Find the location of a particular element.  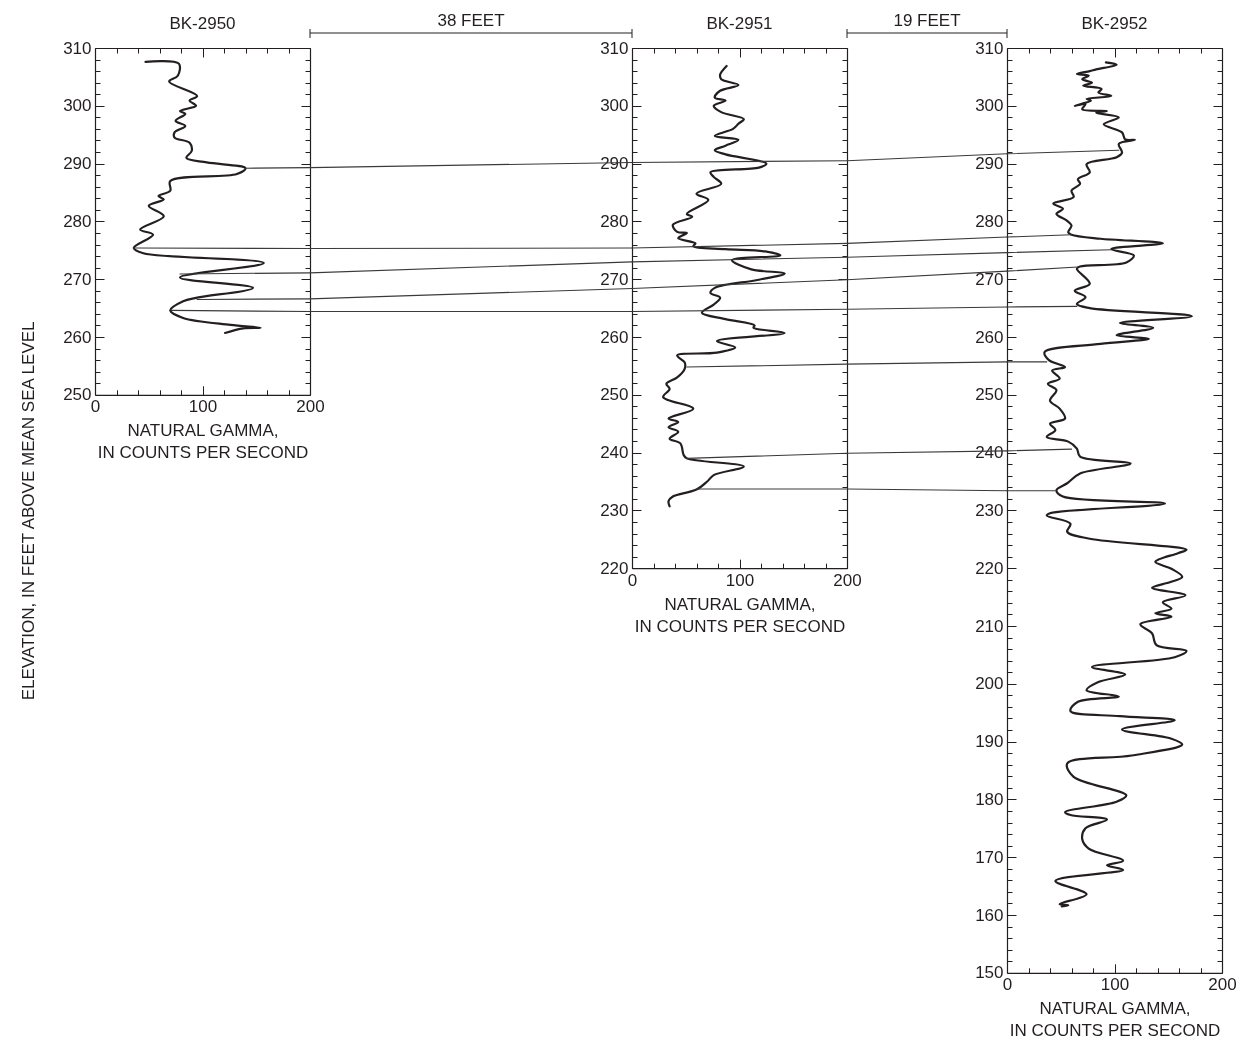

y-tick-label: 200 is located at coordinates (989, 684).